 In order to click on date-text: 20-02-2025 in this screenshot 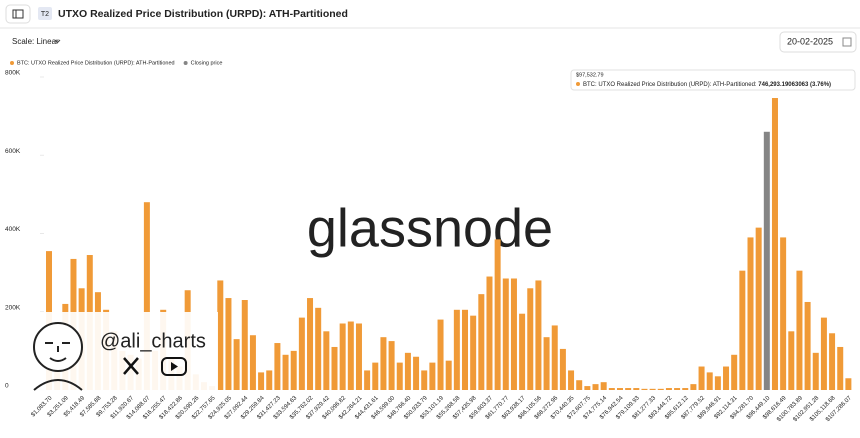, I will do `click(810, 41)`.